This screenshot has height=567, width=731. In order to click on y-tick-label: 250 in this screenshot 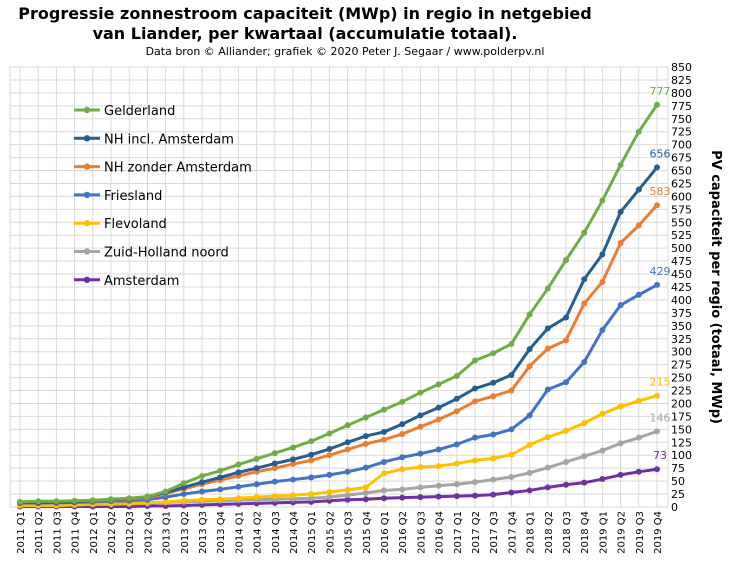, I will do `click(681, 378)`.